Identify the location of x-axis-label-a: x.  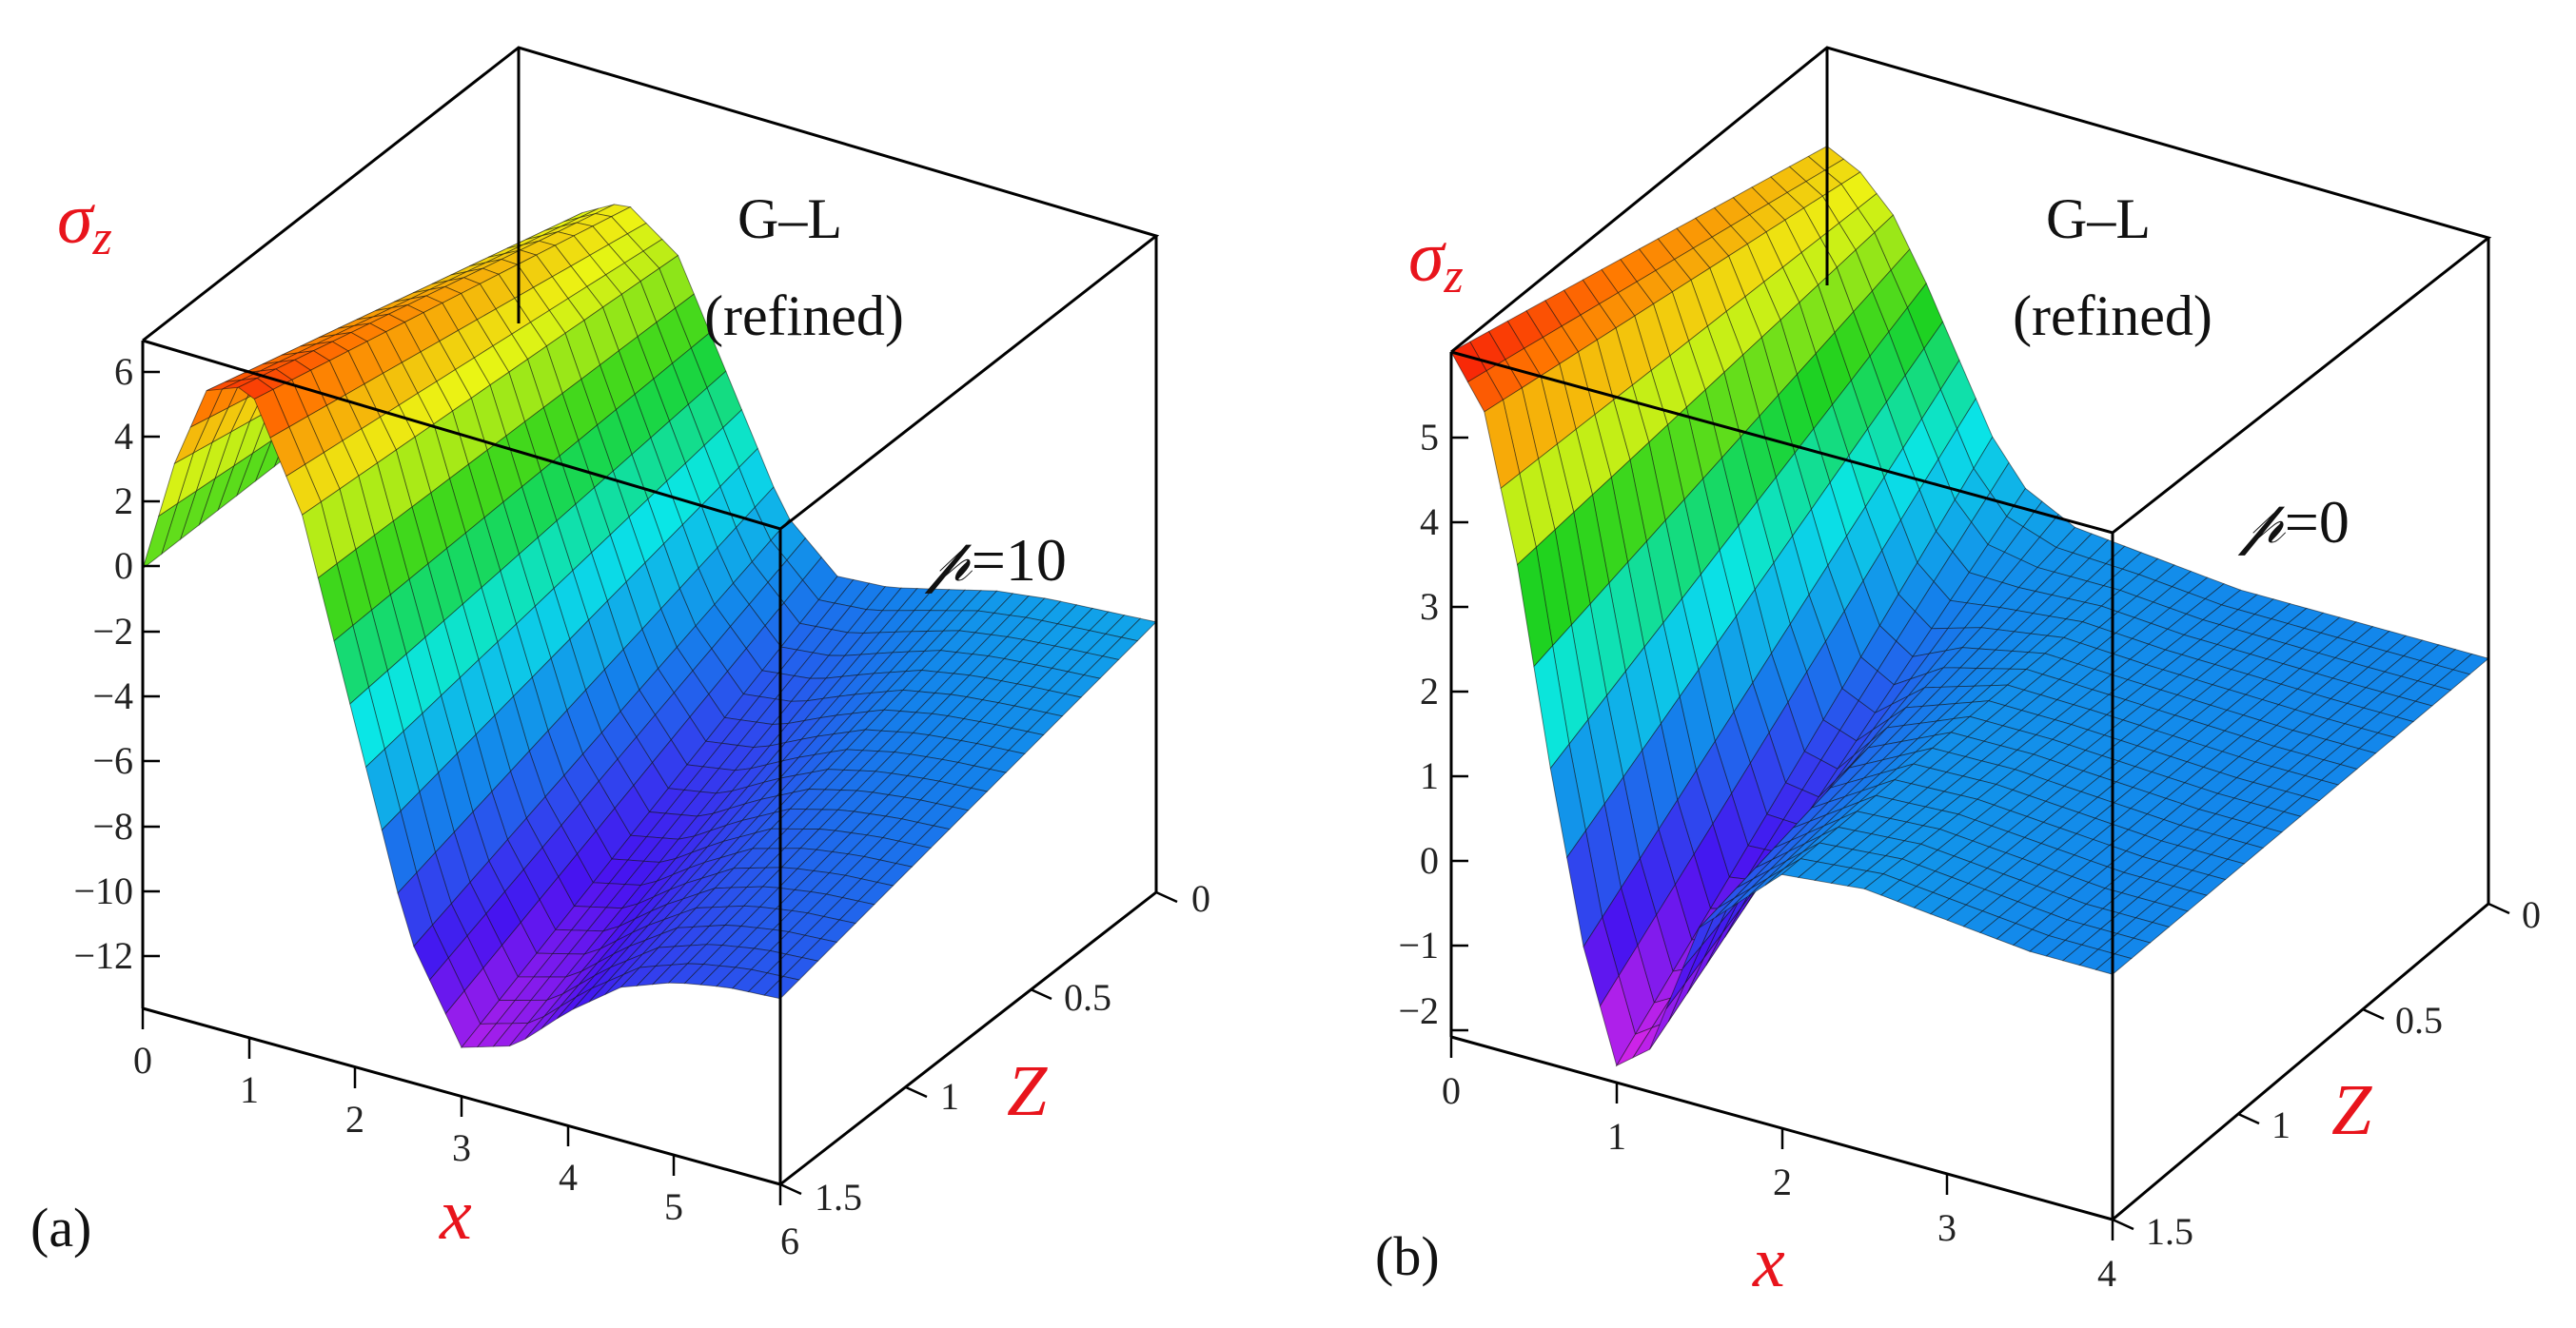
(455, 1215).